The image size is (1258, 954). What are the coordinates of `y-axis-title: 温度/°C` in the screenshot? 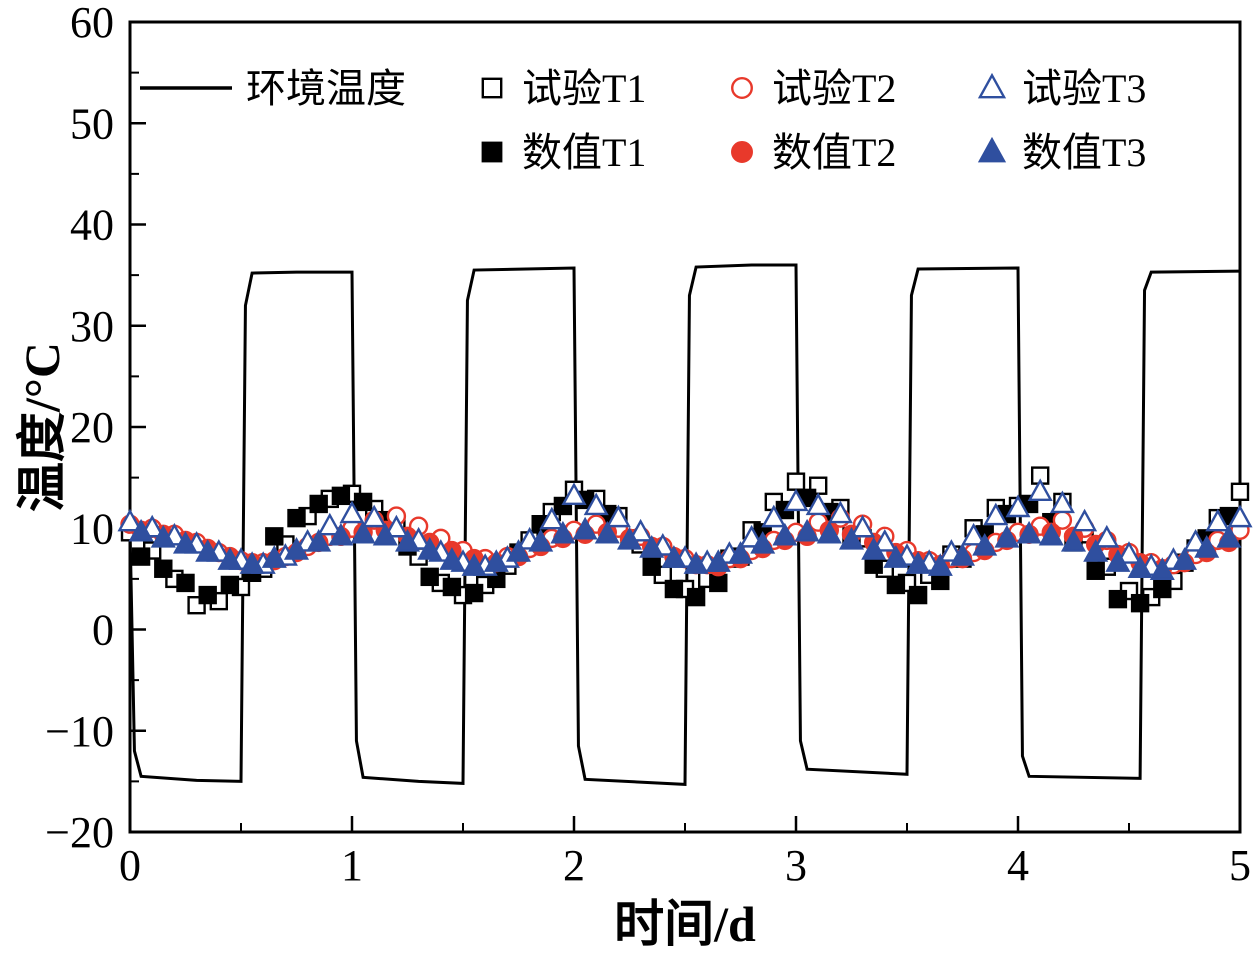 It's located at (42, 427).